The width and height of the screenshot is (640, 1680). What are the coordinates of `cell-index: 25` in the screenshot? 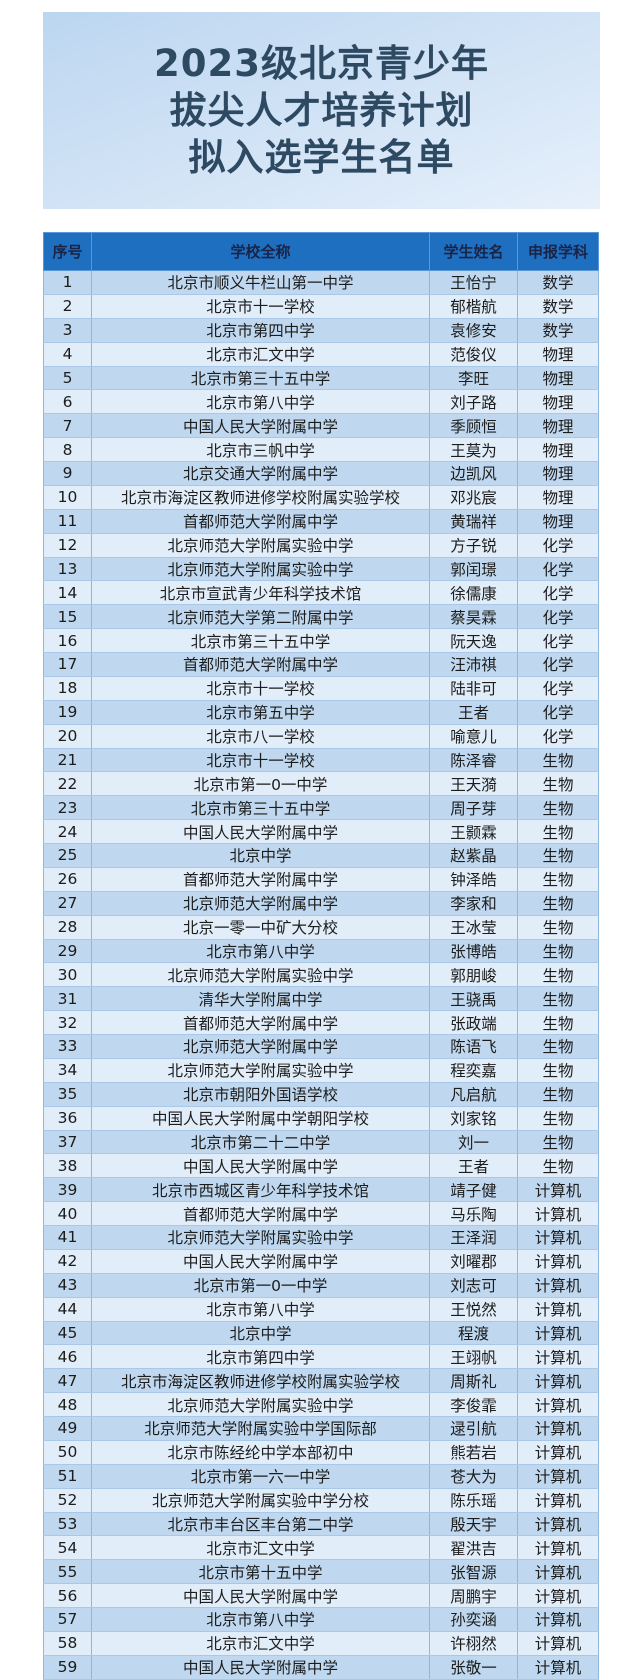 It's located at (67, 855).